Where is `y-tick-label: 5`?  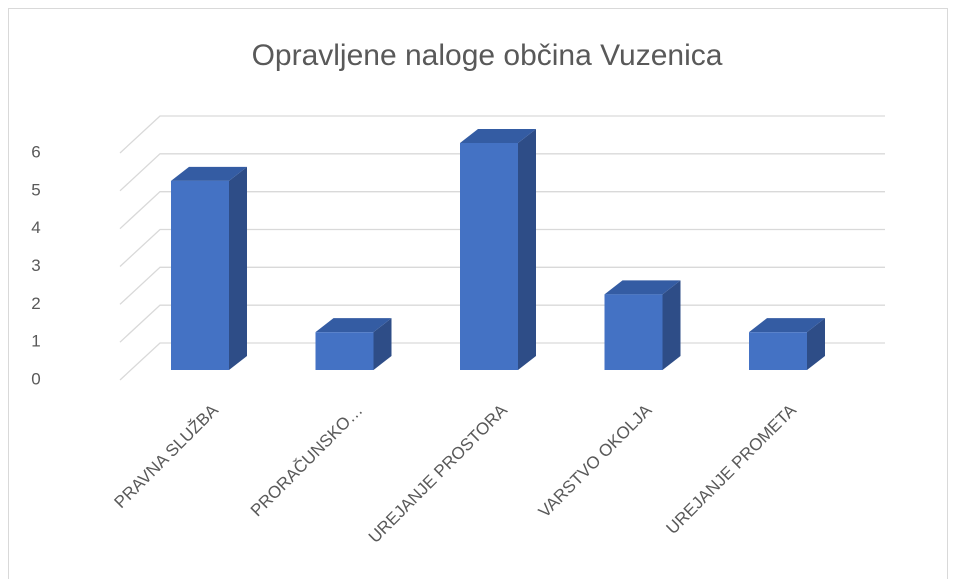 y-tick-label: 5 is located at coordinates (35, 189).